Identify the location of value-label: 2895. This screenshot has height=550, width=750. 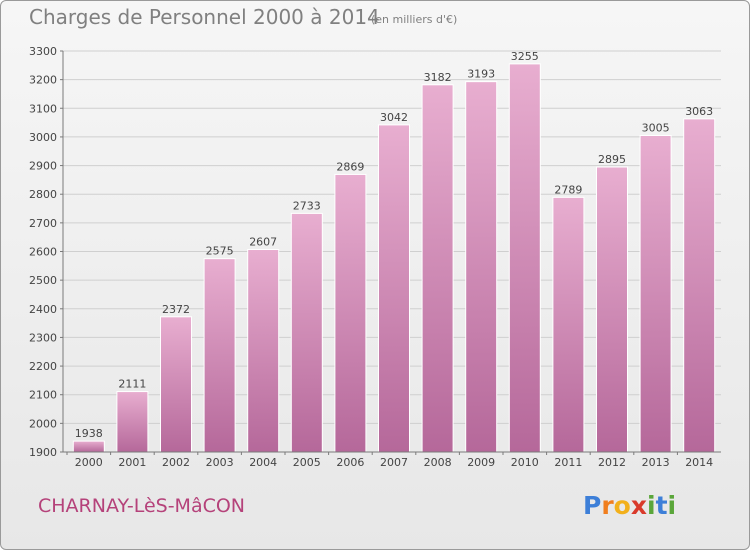
(612, 159).